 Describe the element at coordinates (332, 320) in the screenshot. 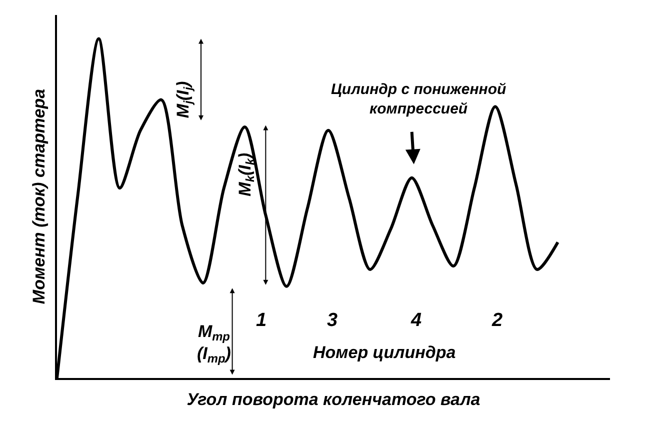

I see `annotation: 3` at that location.